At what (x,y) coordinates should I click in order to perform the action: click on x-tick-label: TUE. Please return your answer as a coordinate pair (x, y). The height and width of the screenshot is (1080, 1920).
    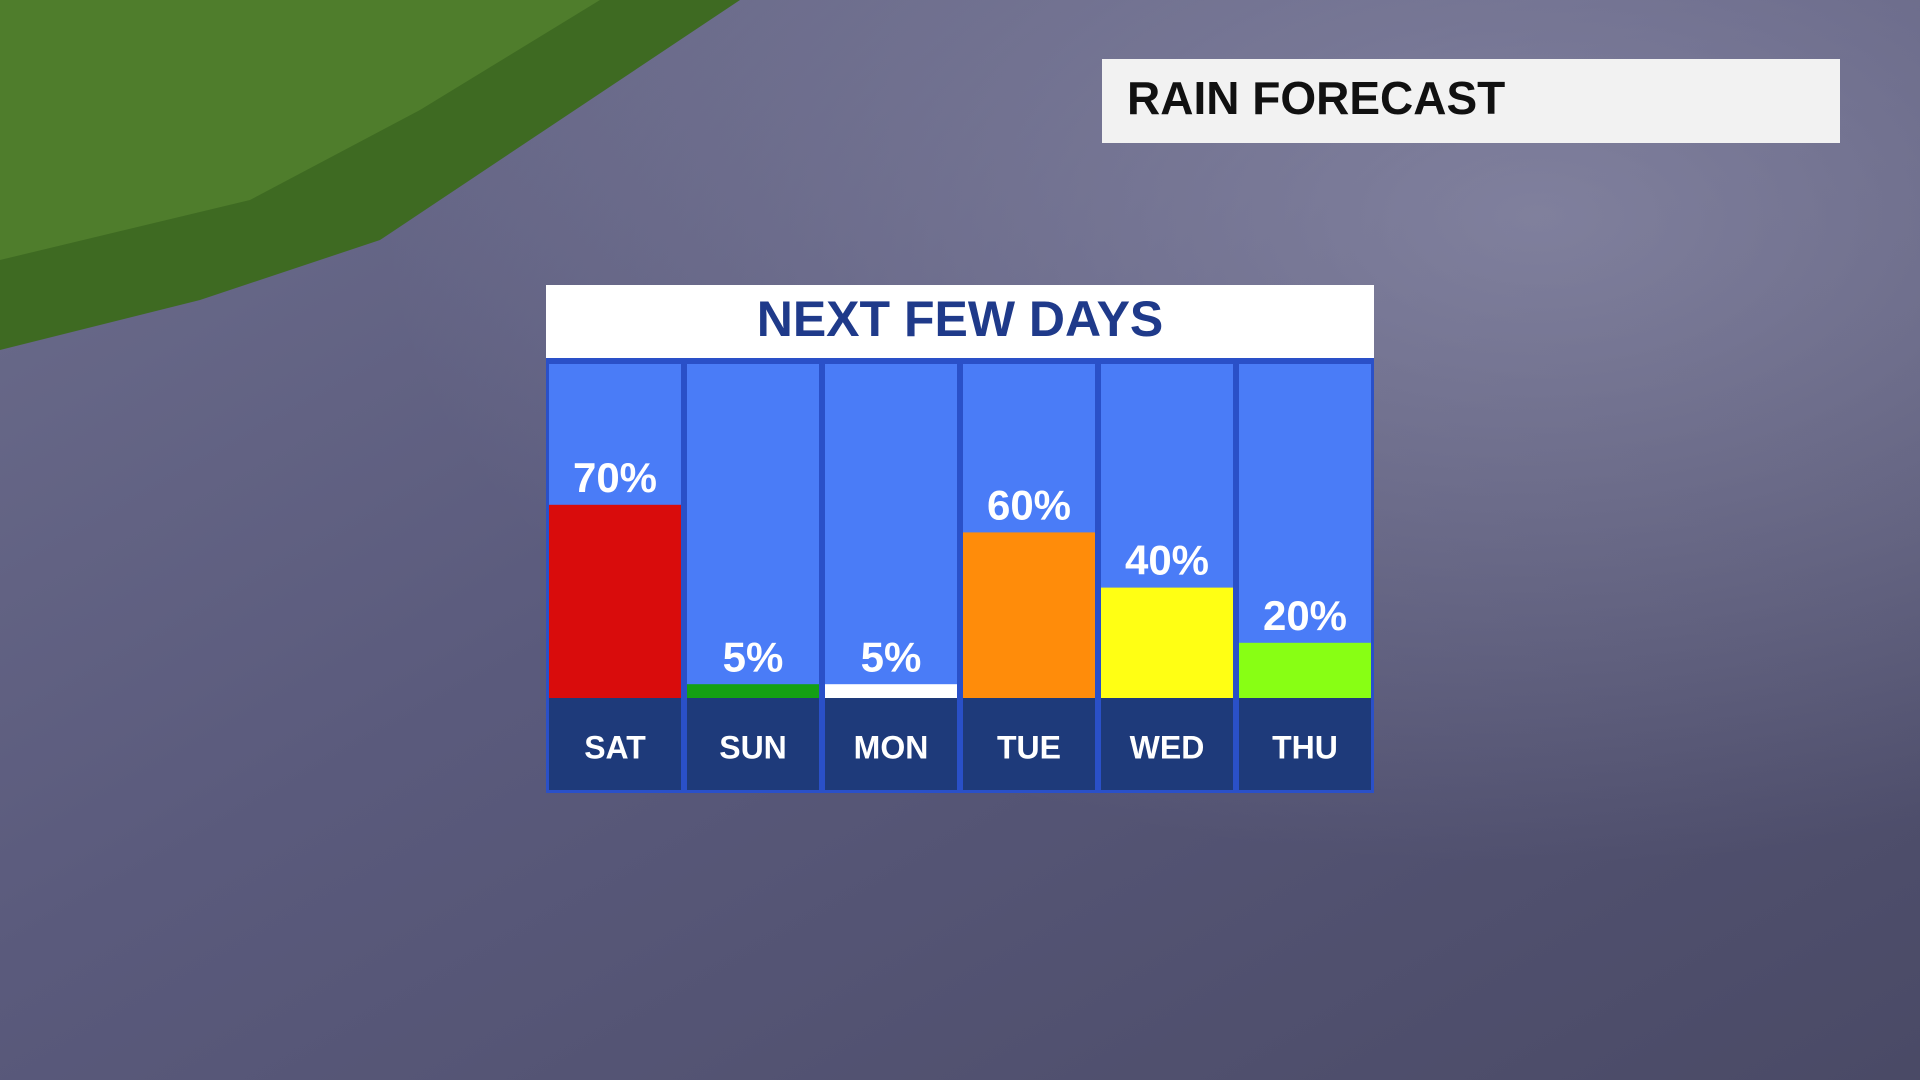
    Looking at the image, I should click on (1029, 747).